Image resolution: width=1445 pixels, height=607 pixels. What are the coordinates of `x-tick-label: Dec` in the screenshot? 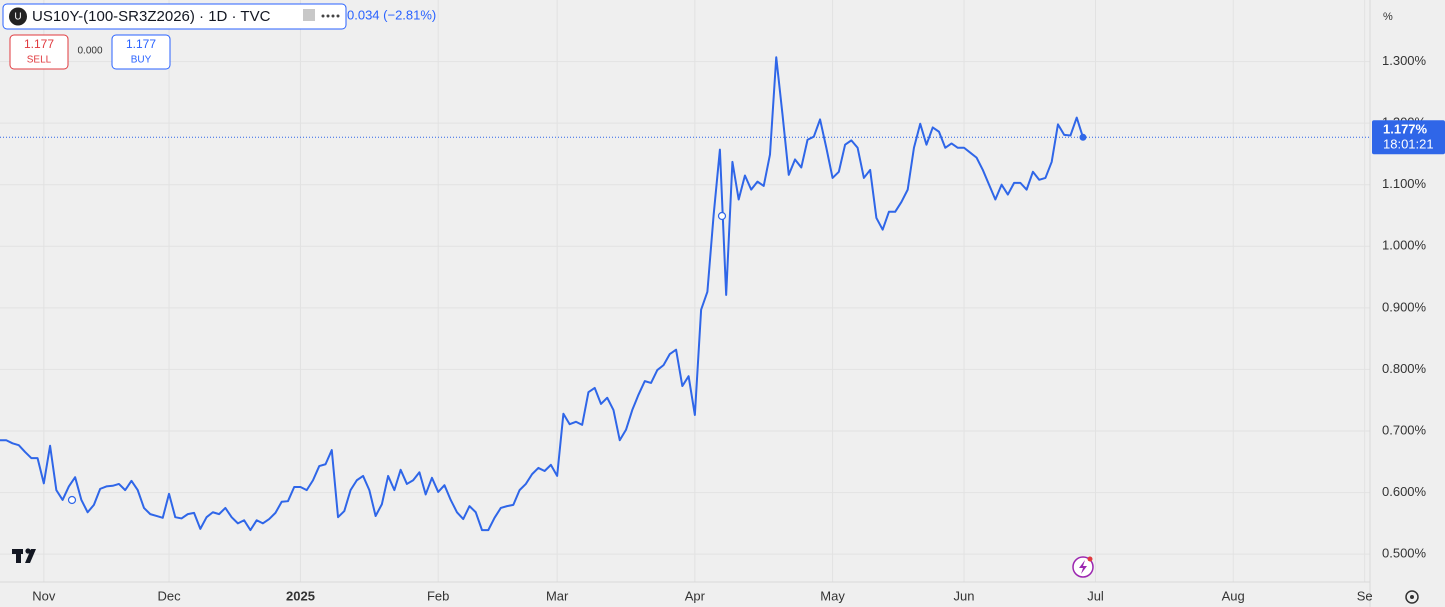 It's located at (169, 595).